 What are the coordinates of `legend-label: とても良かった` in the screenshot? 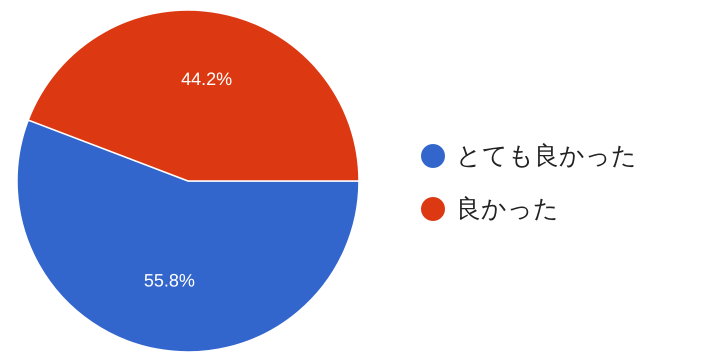 It's located at (546, 156).